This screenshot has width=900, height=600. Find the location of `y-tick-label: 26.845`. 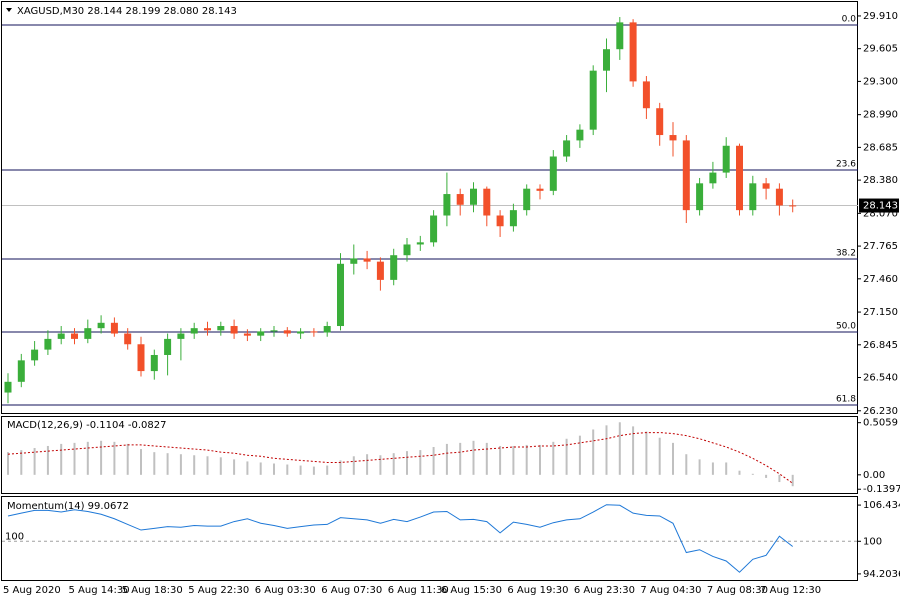

y-tick-label: 26.845 is located at coordinates (880, 345).